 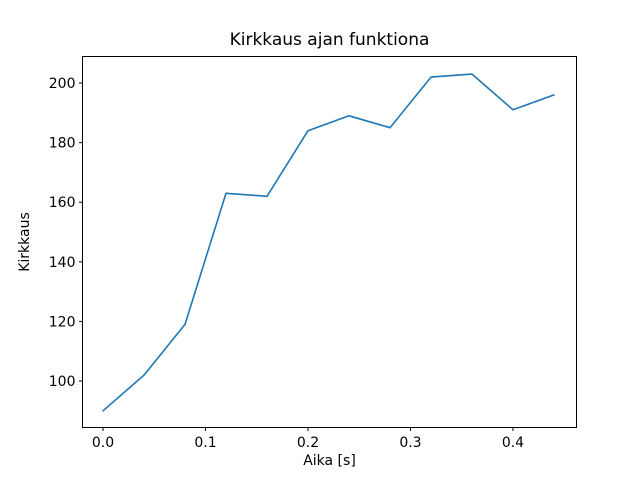 I want to click on x-tick-label: 0.3, so click(x=410, y=443).